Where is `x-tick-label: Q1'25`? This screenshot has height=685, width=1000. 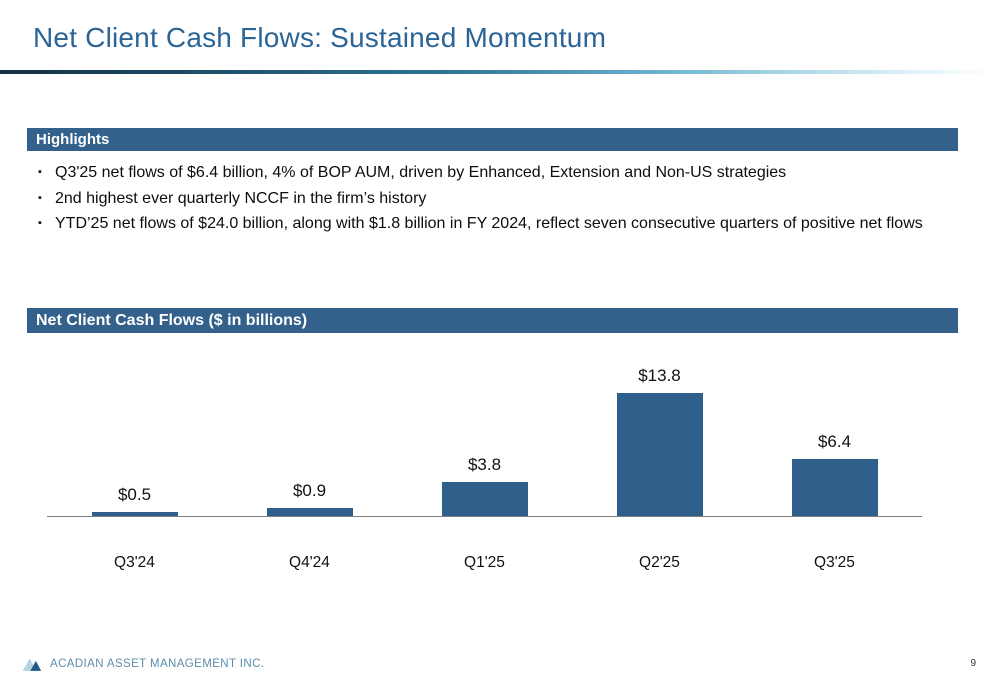
x-tick-label: Q1'25 is located at coordinates (484, 562).